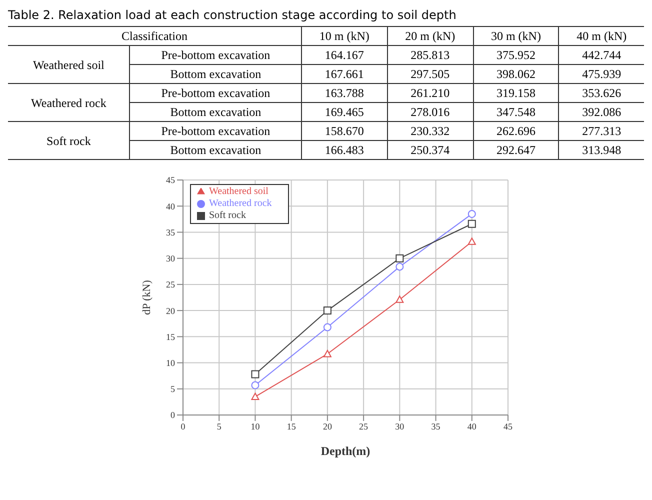 The height and width of the screenshot is (500, 652). Describe the element at coordinates (69, 103) in the screenshot. I see `text: Weathered rock` at that location.